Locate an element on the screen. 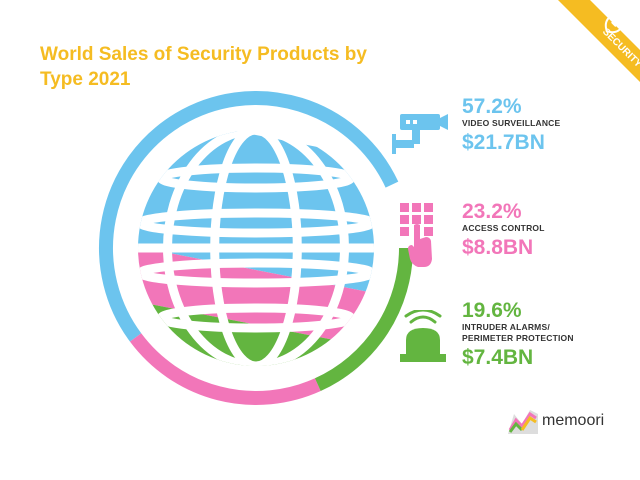  stat-amount: $7.4BN is located at coordinates (498, 357).